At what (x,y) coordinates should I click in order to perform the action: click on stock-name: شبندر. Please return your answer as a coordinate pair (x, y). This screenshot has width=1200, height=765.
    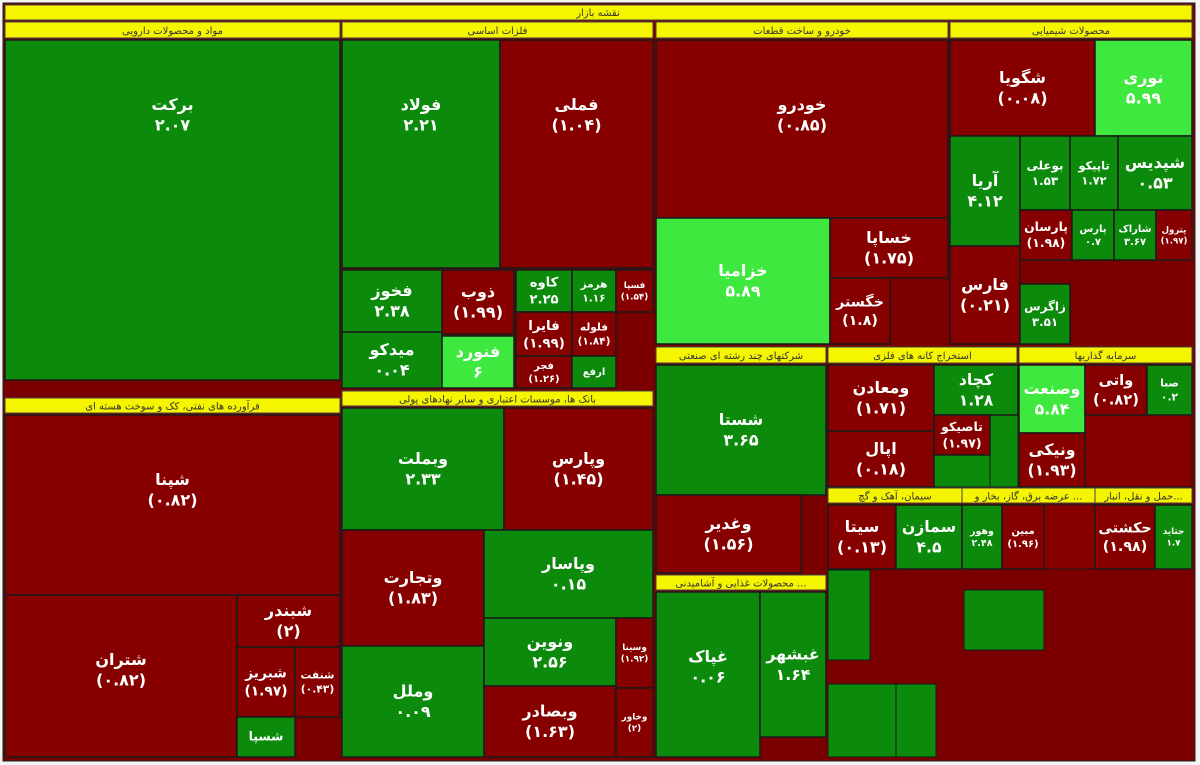
    Looking at the image, I should click on (288, 610).